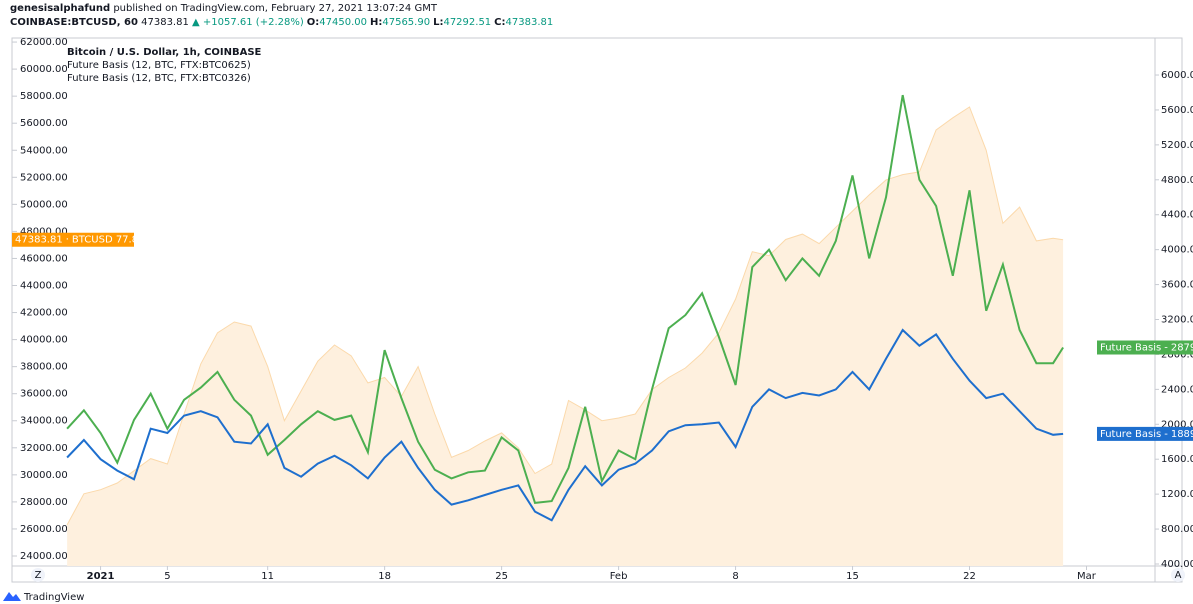 This screenshot has width=1193, height=604. Describe the element at coordinates (267, 576) in the screenshot. I see `x-tick-label: 11` at that location.